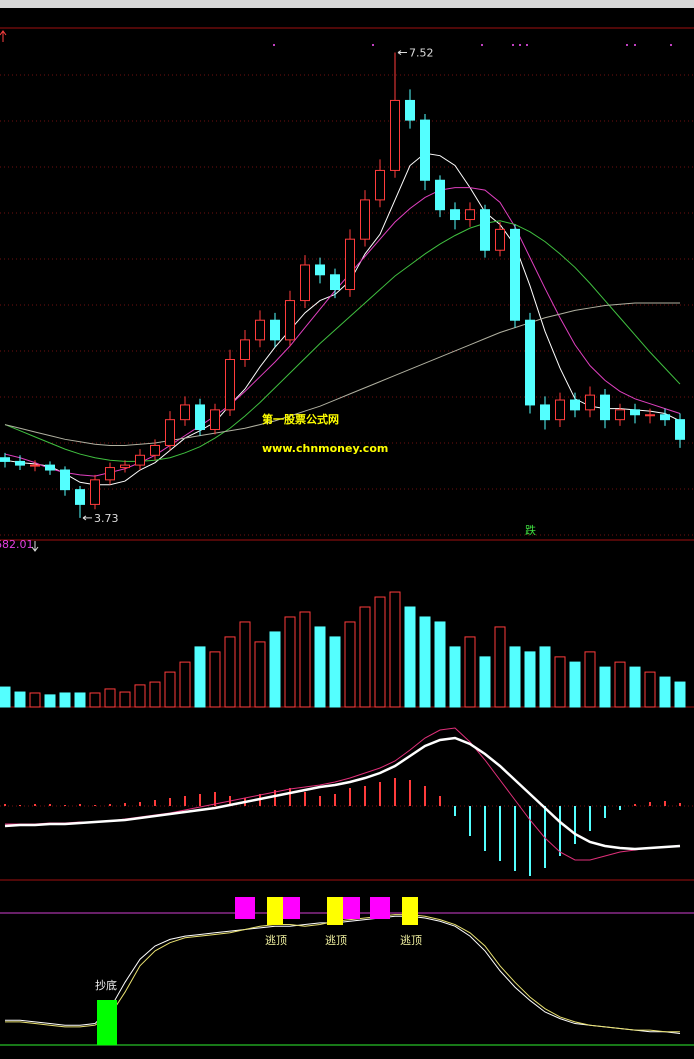 Image resolution: width=694 pixels, height=1059 pixels. I want to click on watermark-url: www.chnmoney.com, so click(325, 448).